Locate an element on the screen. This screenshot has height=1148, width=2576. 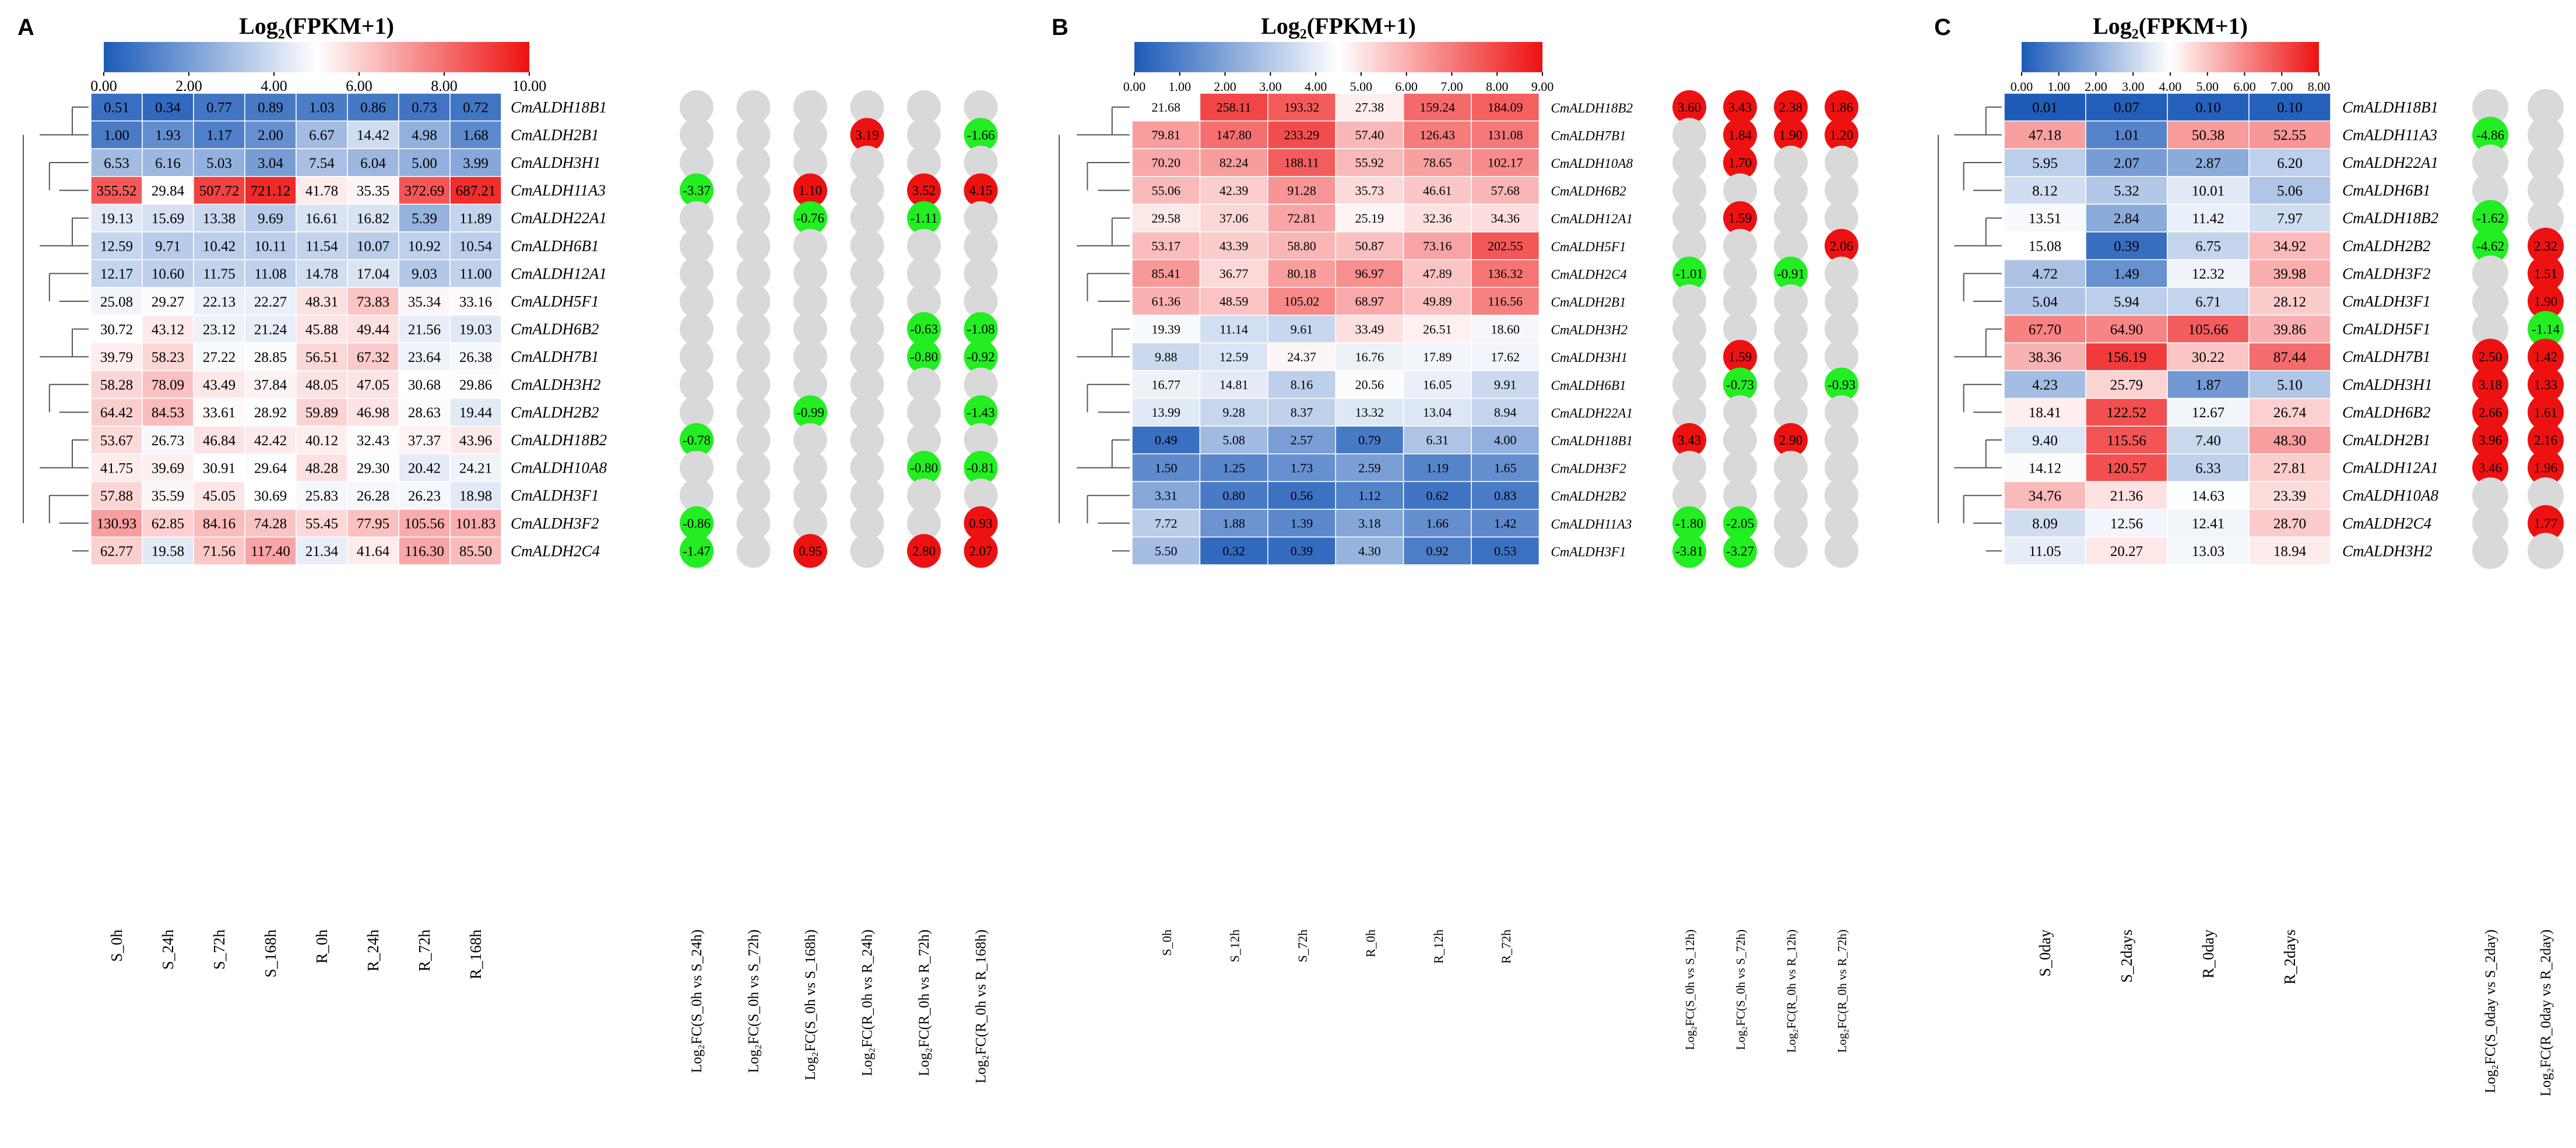
fc-value: 3.46 is located at coordinates (2490, 468).